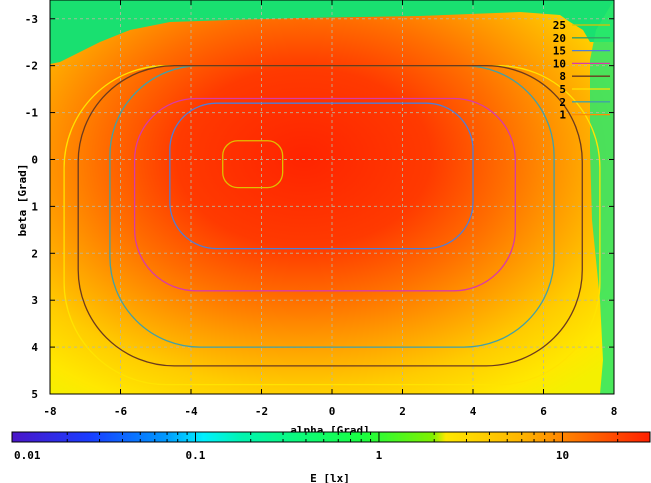 The width and height of the screenshot is (651, 483). I want to click on x-tick-label: 4, so click(473, 411).